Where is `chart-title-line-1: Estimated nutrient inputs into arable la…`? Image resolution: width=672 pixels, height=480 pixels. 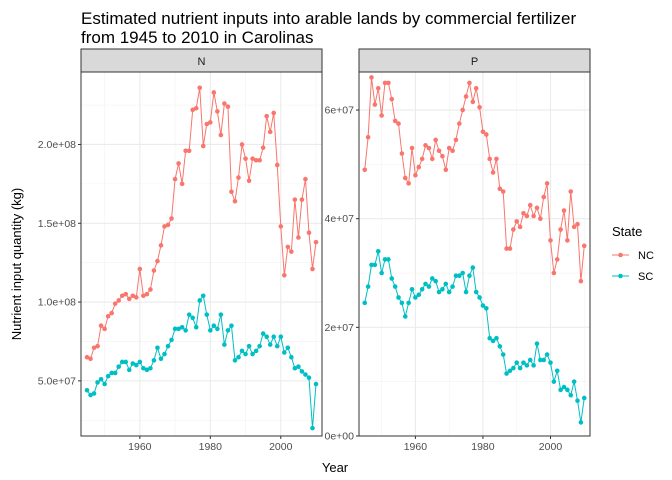
chart-title-line-1: Estimated nutrient inputs into arable la… is located at coordinates (328, 18).